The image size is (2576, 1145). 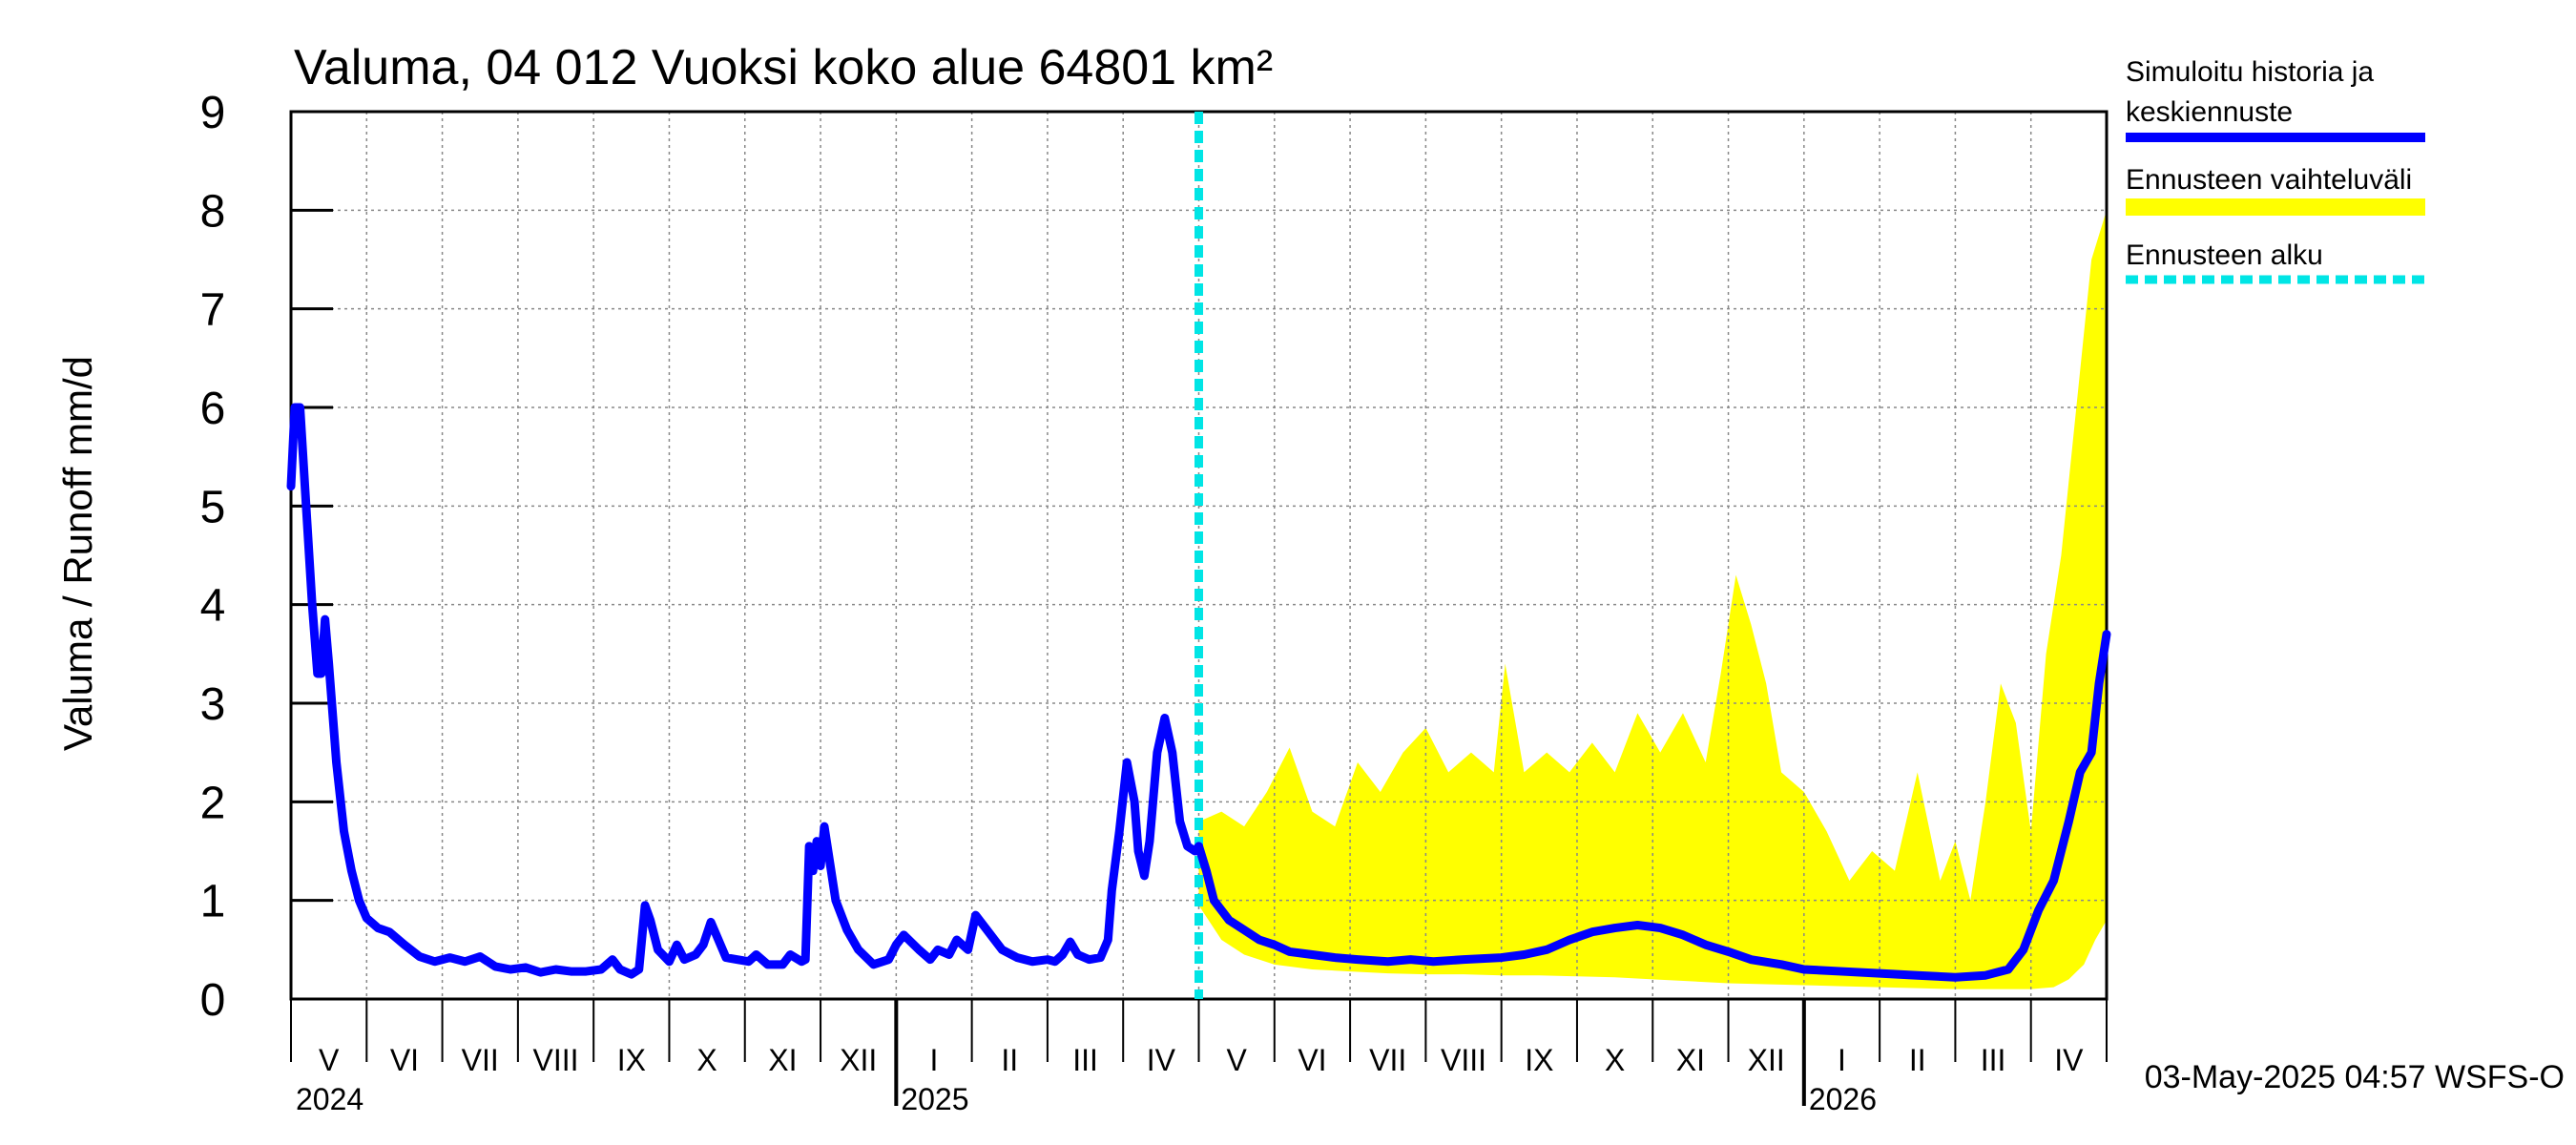 What do you see at coordinates (934, 1099) in the screenshot?
I see `x-year-label: 2025` at bounding box center [934, 1099].